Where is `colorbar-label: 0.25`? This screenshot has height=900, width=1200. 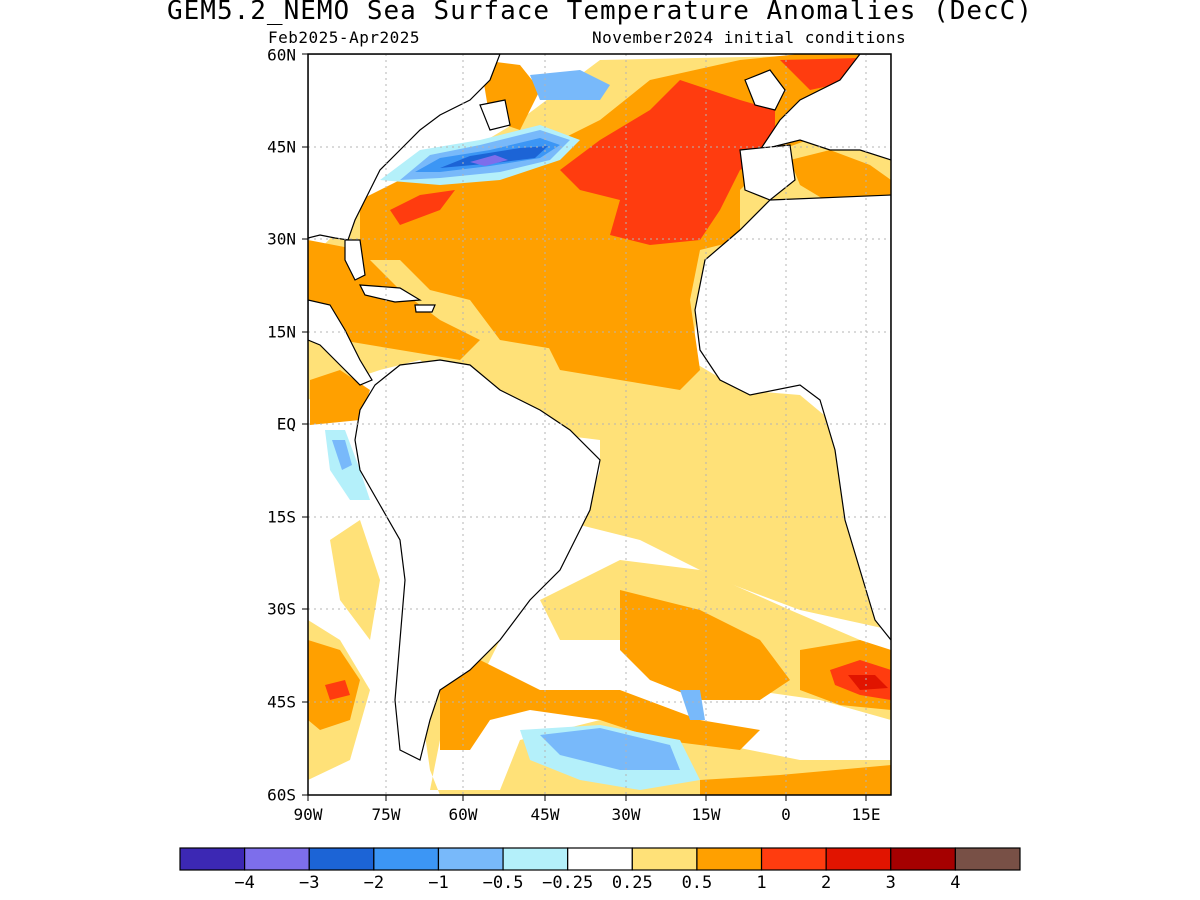 colorbar-label: 0.25 is located at coordinates (632, 883).